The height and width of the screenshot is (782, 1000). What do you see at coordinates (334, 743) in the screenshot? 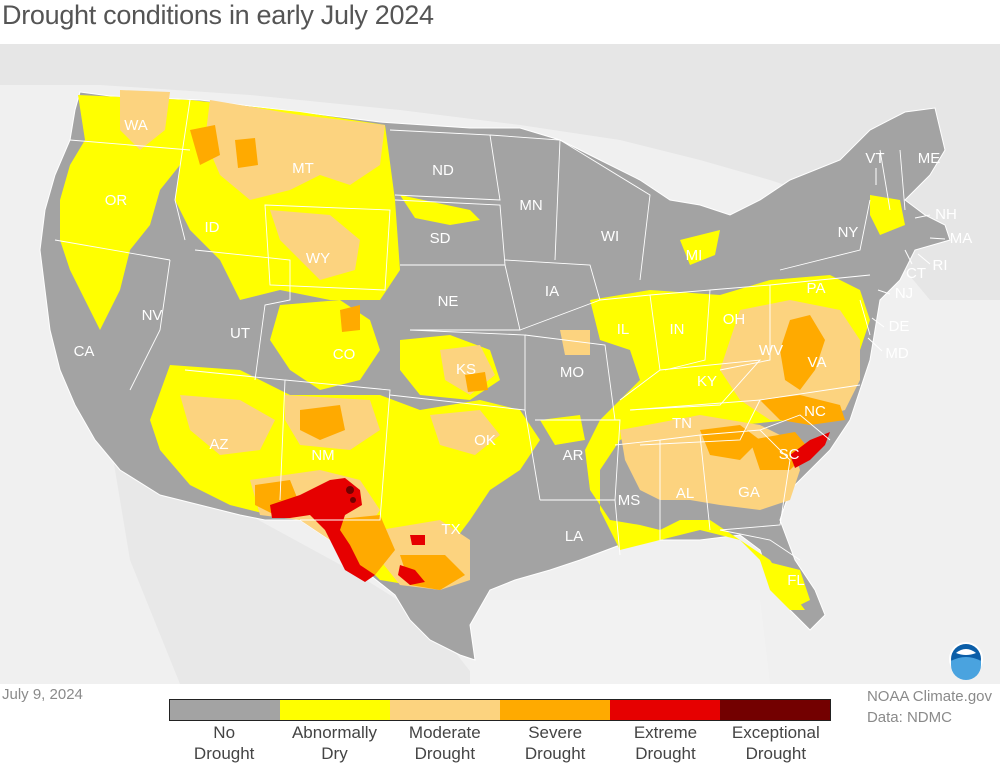
I see `legend-label-abnormally-dry: Abnormally Dry` at bounding box center [334, 743].